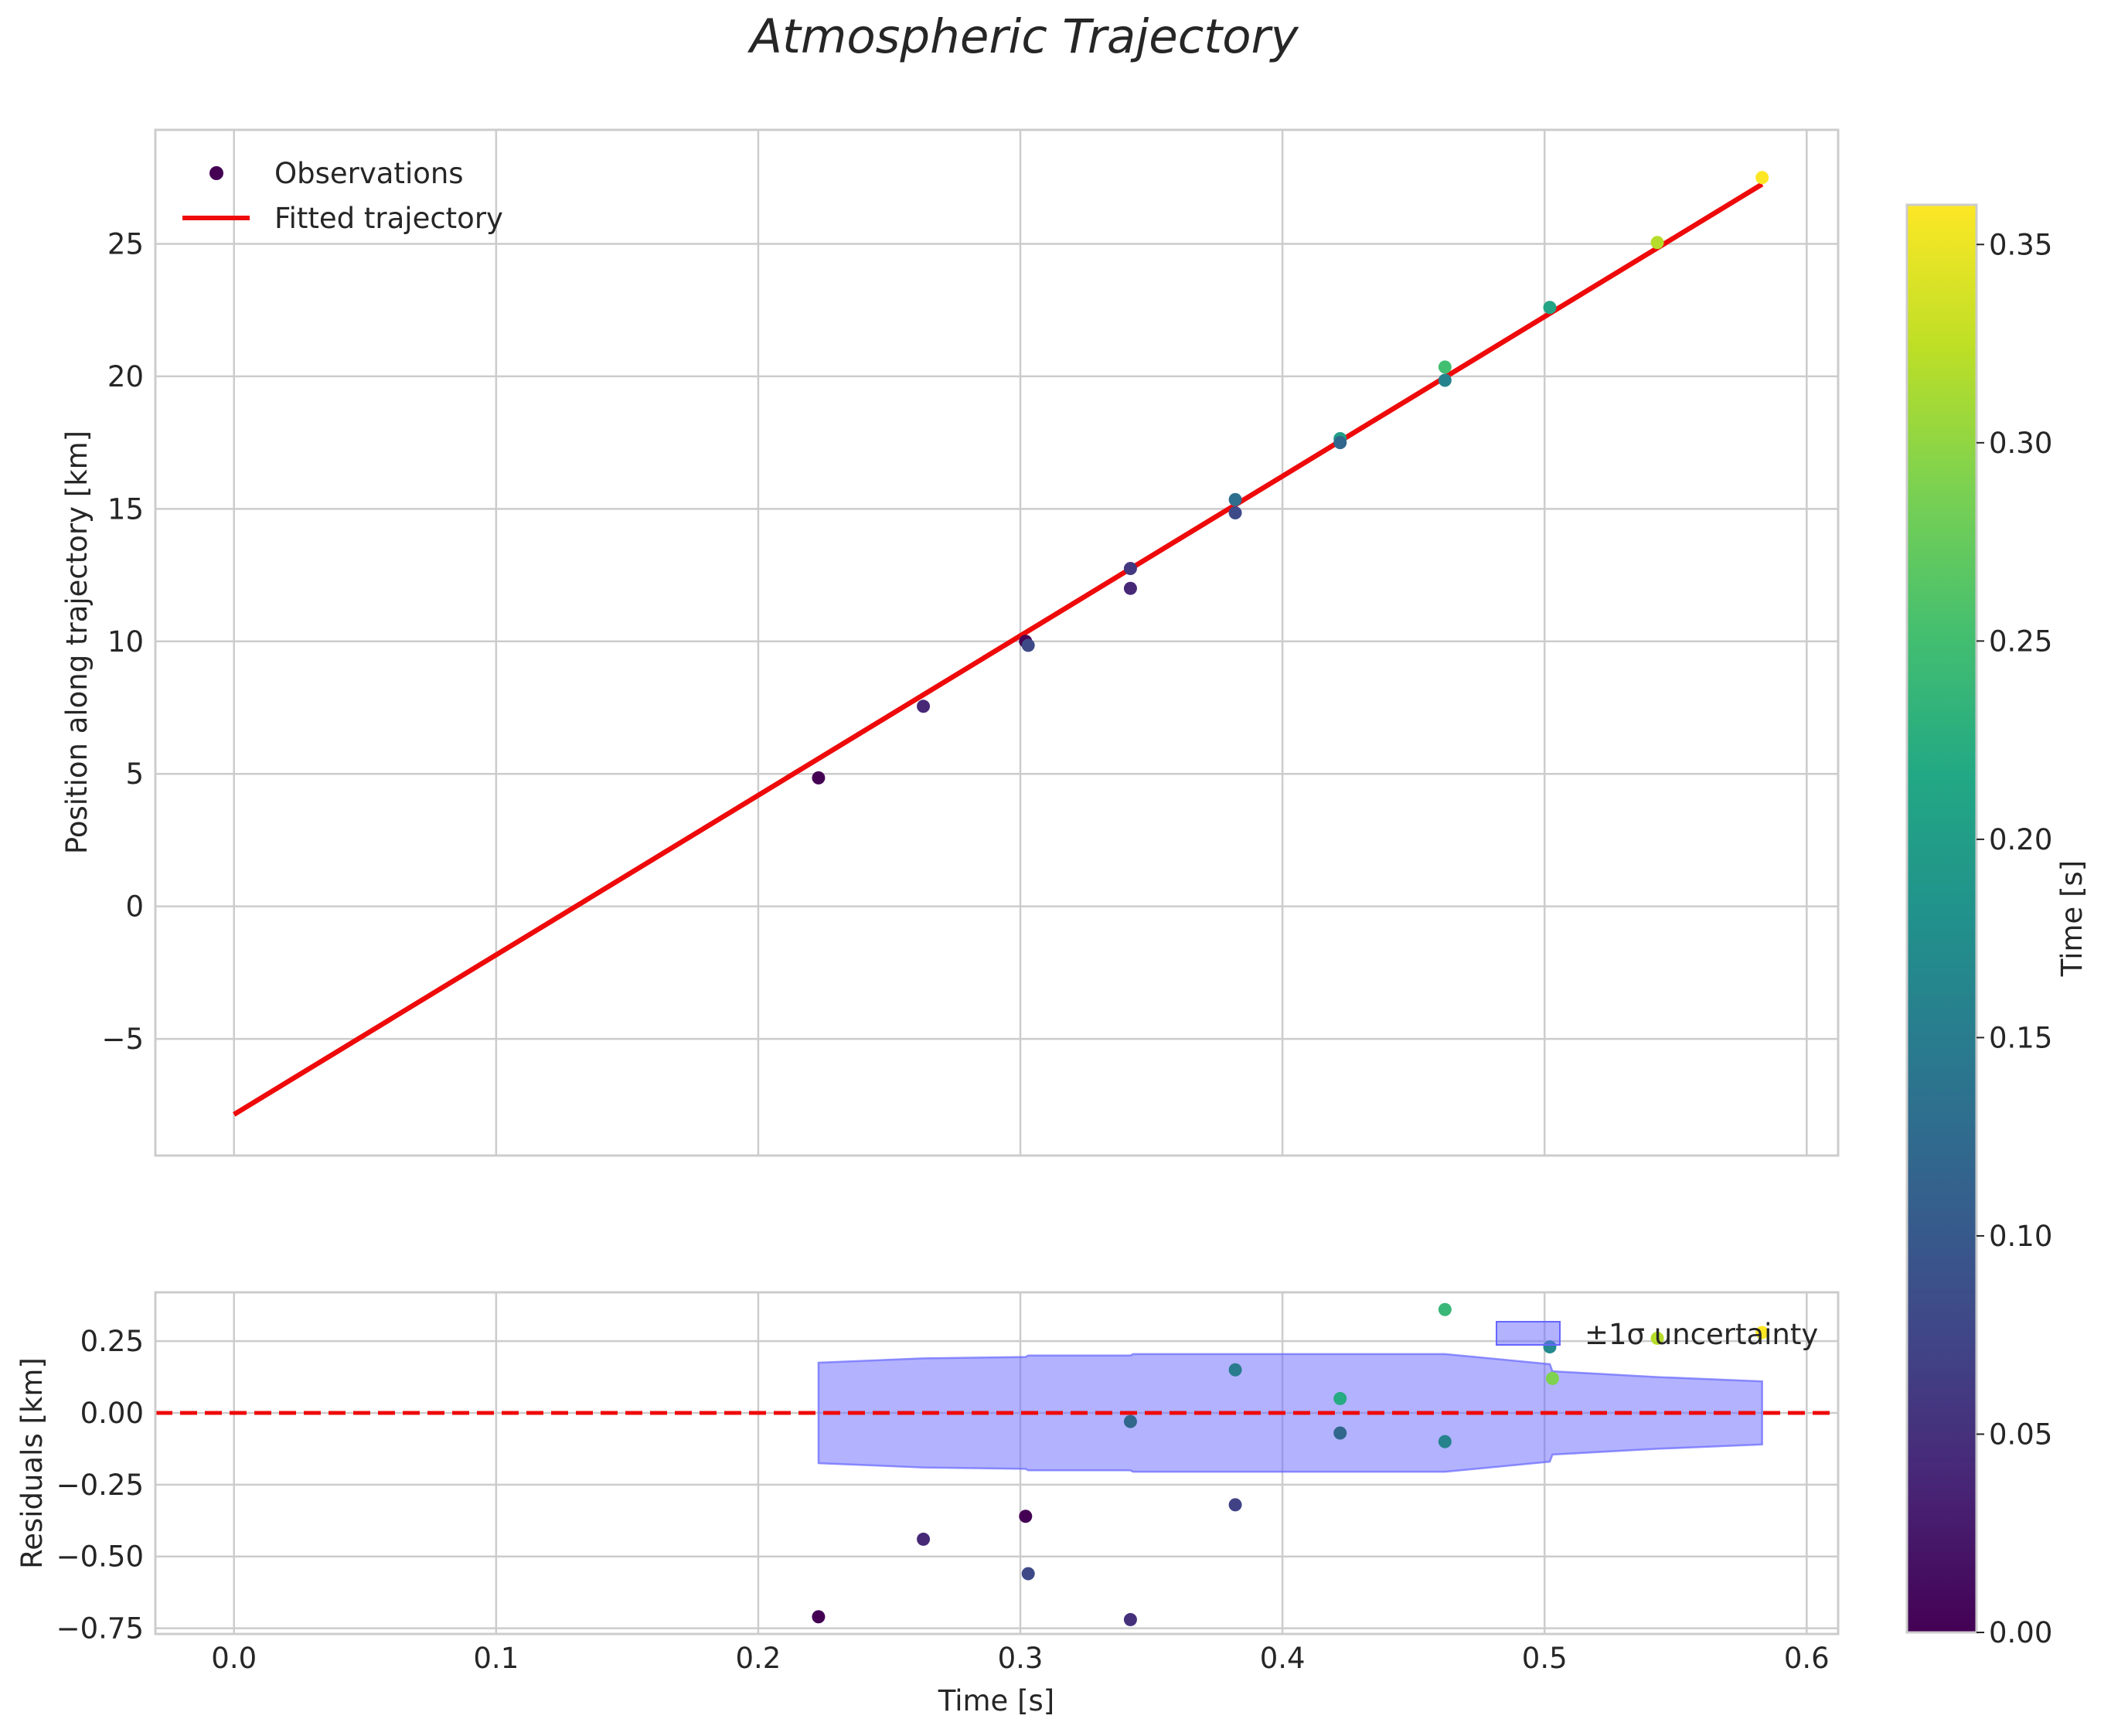  I want to click on x-tick-label: 0.0, so click(234, 1659).